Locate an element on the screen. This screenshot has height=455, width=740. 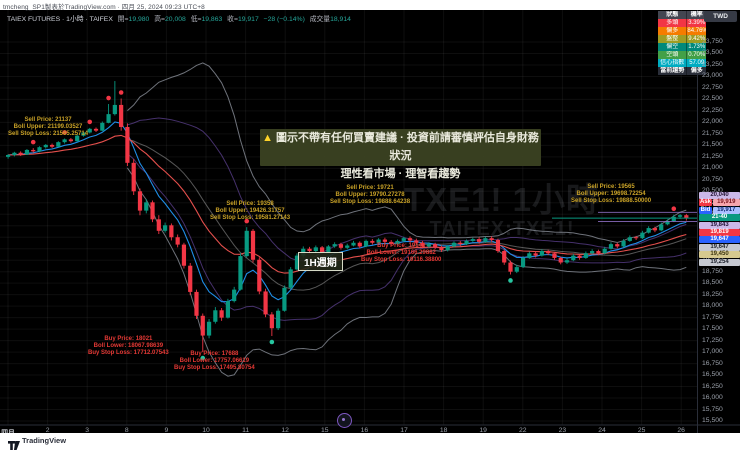
status-label: 當前趨勢 is located at coordinates (672, 71).